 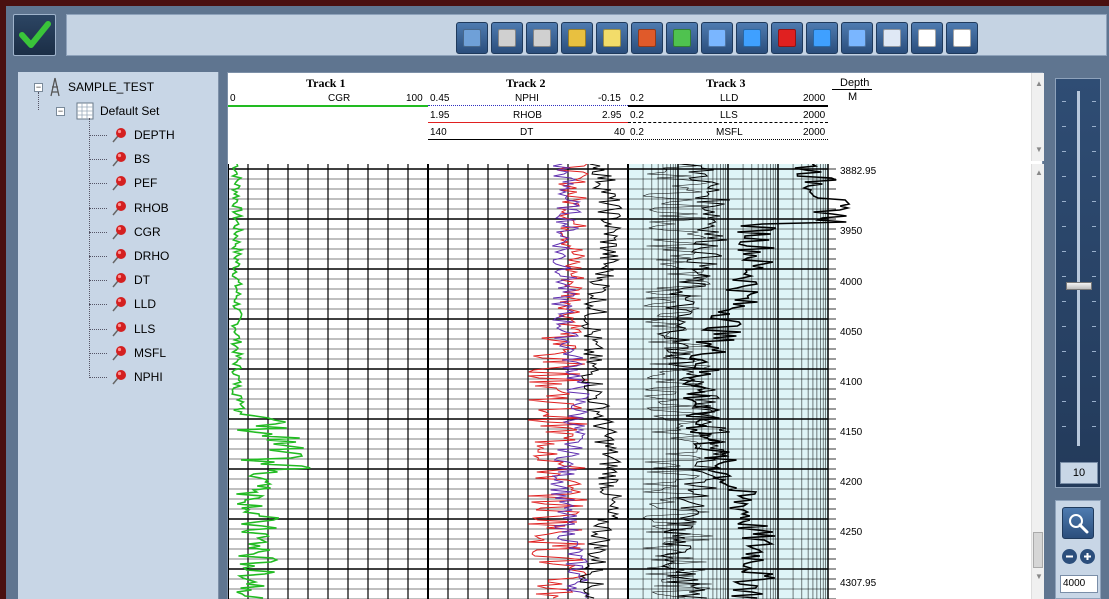 I want to click on grid-set-icon, so click(x=85, y=111).